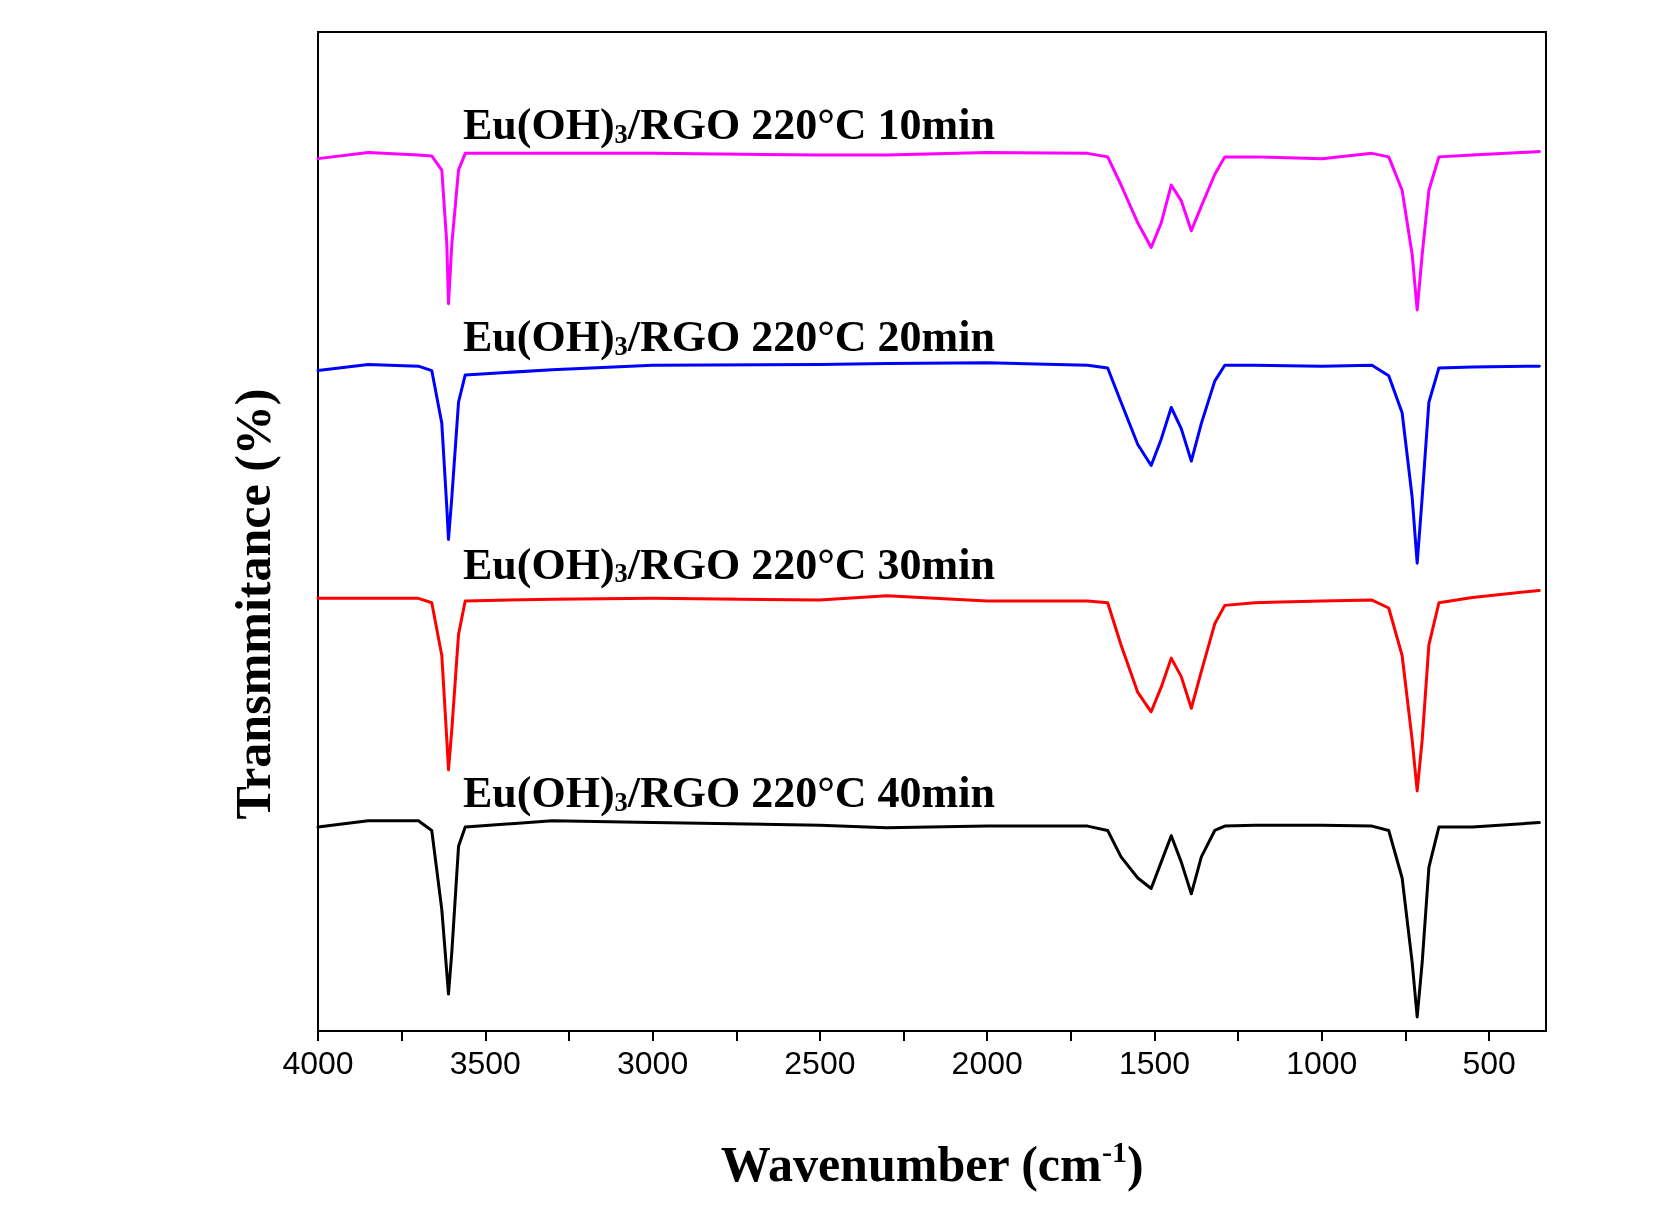 This screenshot has width=1658, height=1208. What do you see at coordinates (729, 337) in the screenshot?
I see `series-label: Eu(OH)3/RGO 220°C 20min` at bounding box center [729, 337].